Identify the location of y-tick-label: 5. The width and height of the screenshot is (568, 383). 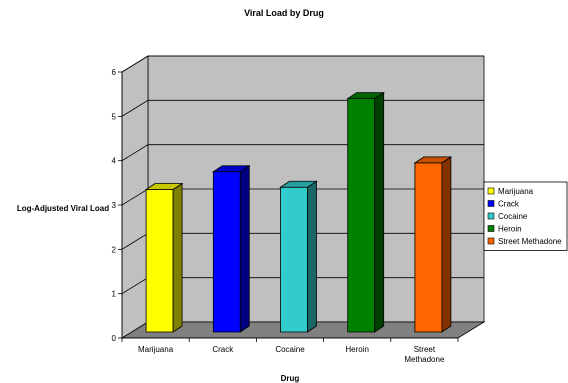
(114, 116).